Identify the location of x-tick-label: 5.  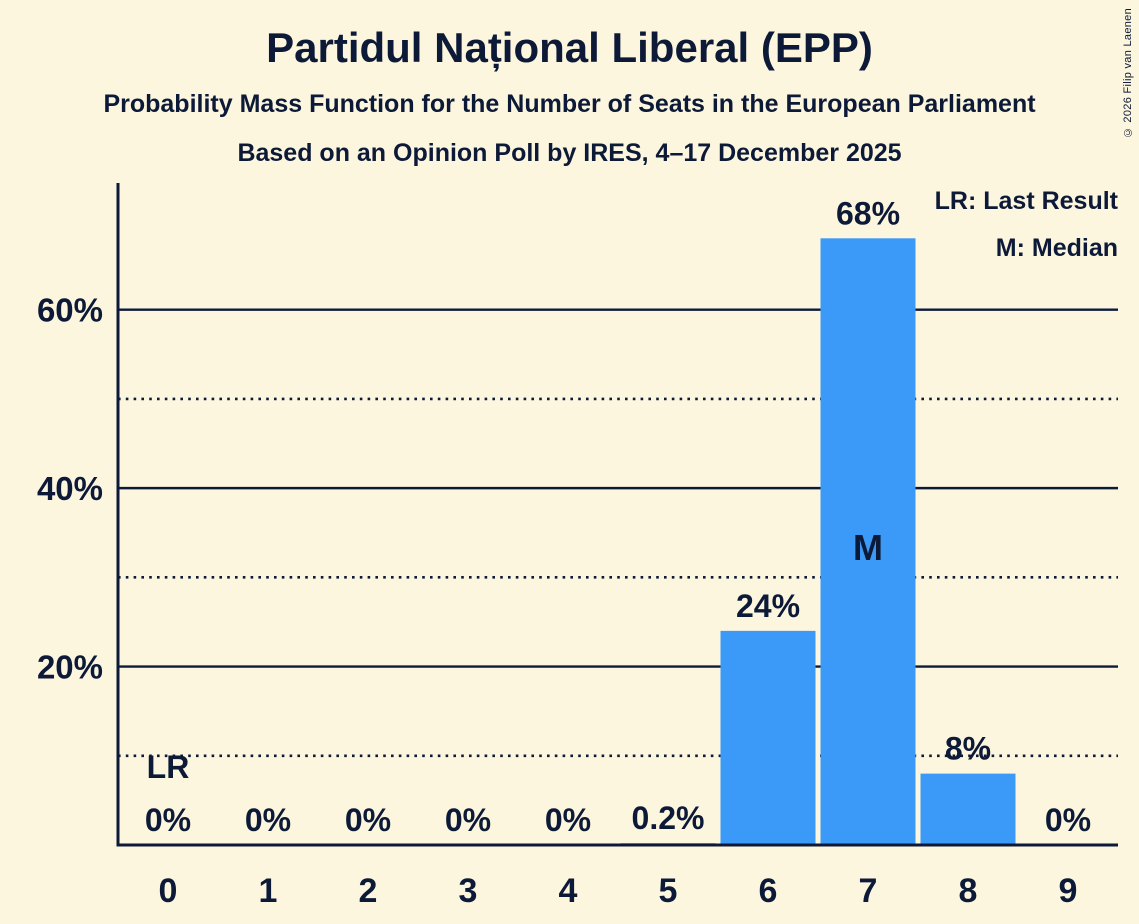
(668, 891).